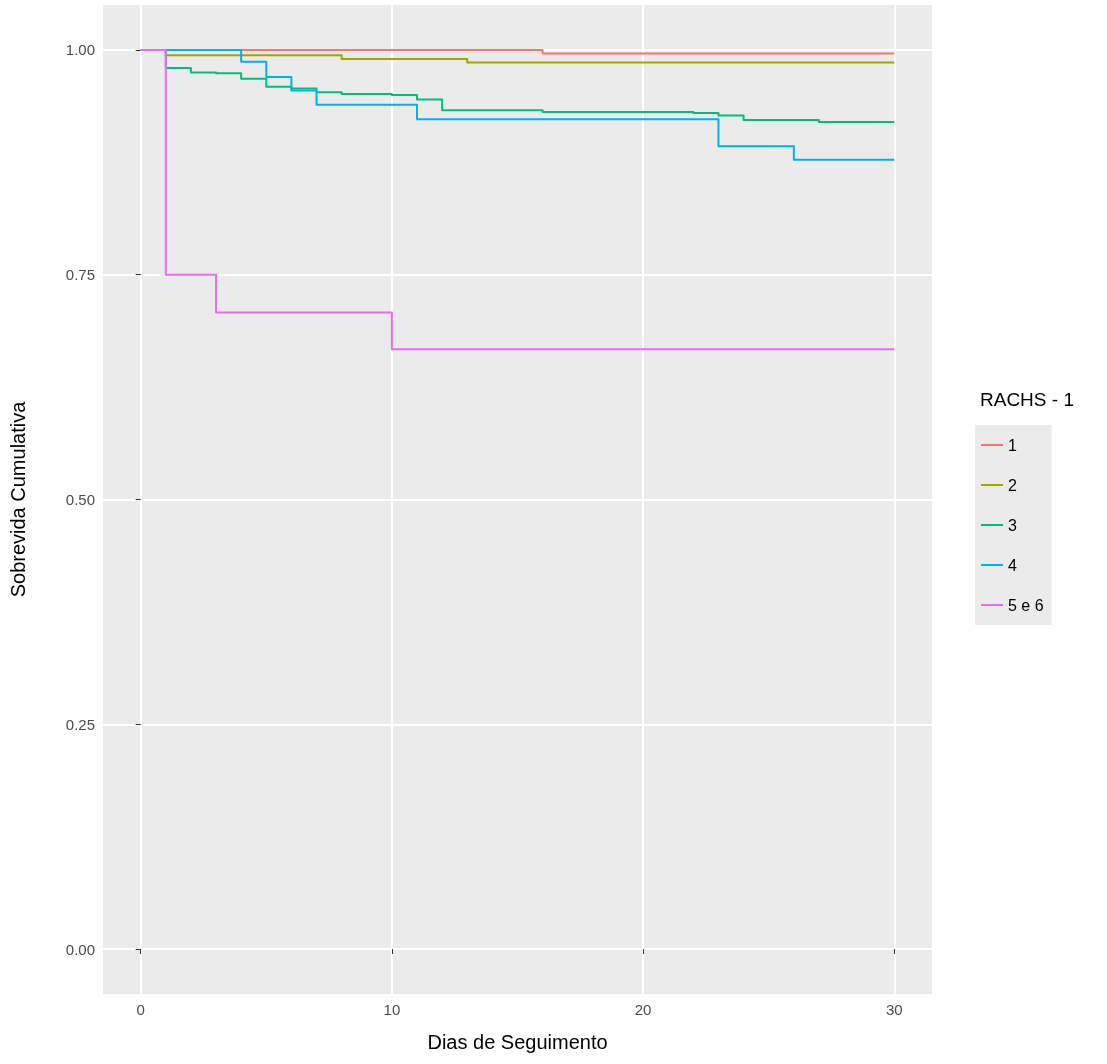  Describe the element at coordinates (1012, 525) in the screenshot. I see `legend-label: 3` at that location.